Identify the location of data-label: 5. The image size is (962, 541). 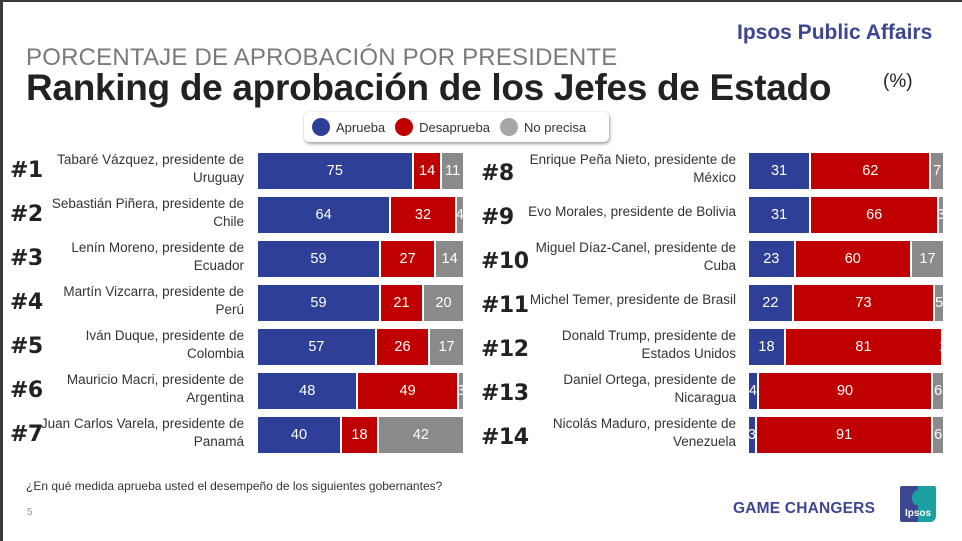
(939, 303).